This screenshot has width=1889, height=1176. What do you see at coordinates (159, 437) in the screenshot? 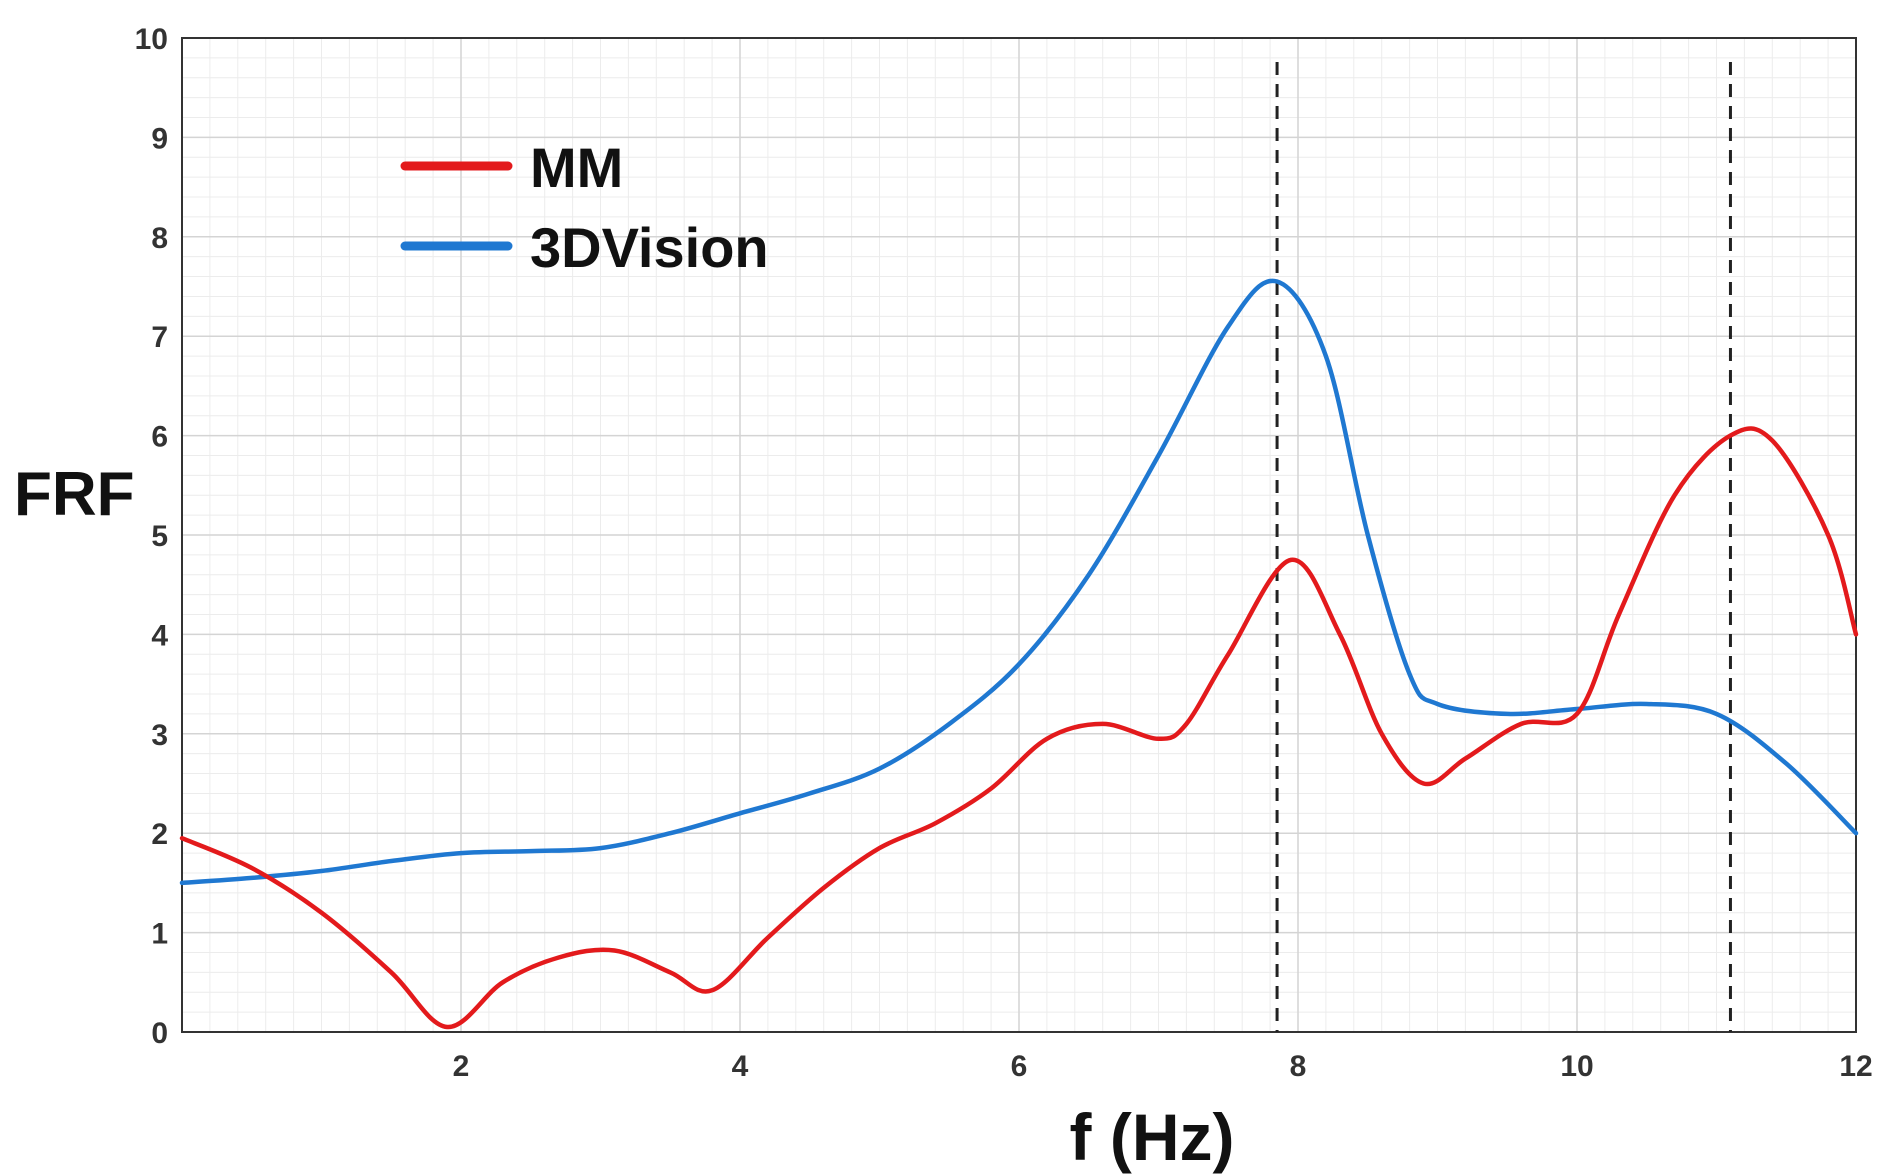
I see `y-tick-label: 6` at bounding box center [159, 437].